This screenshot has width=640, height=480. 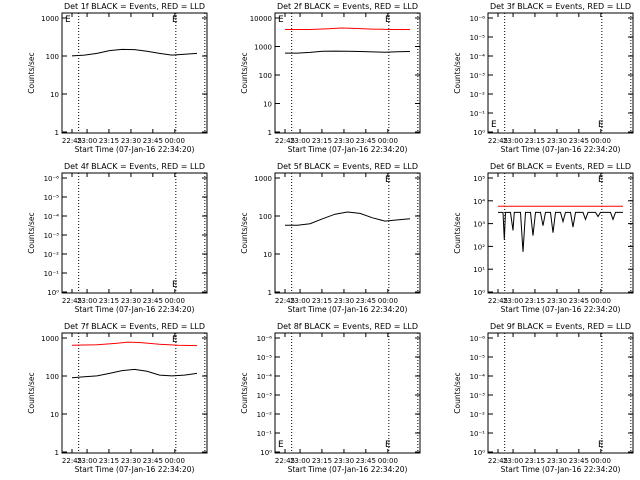 I want to click on y-tick-label: 10⁻¹, so click(x=265, y=434).